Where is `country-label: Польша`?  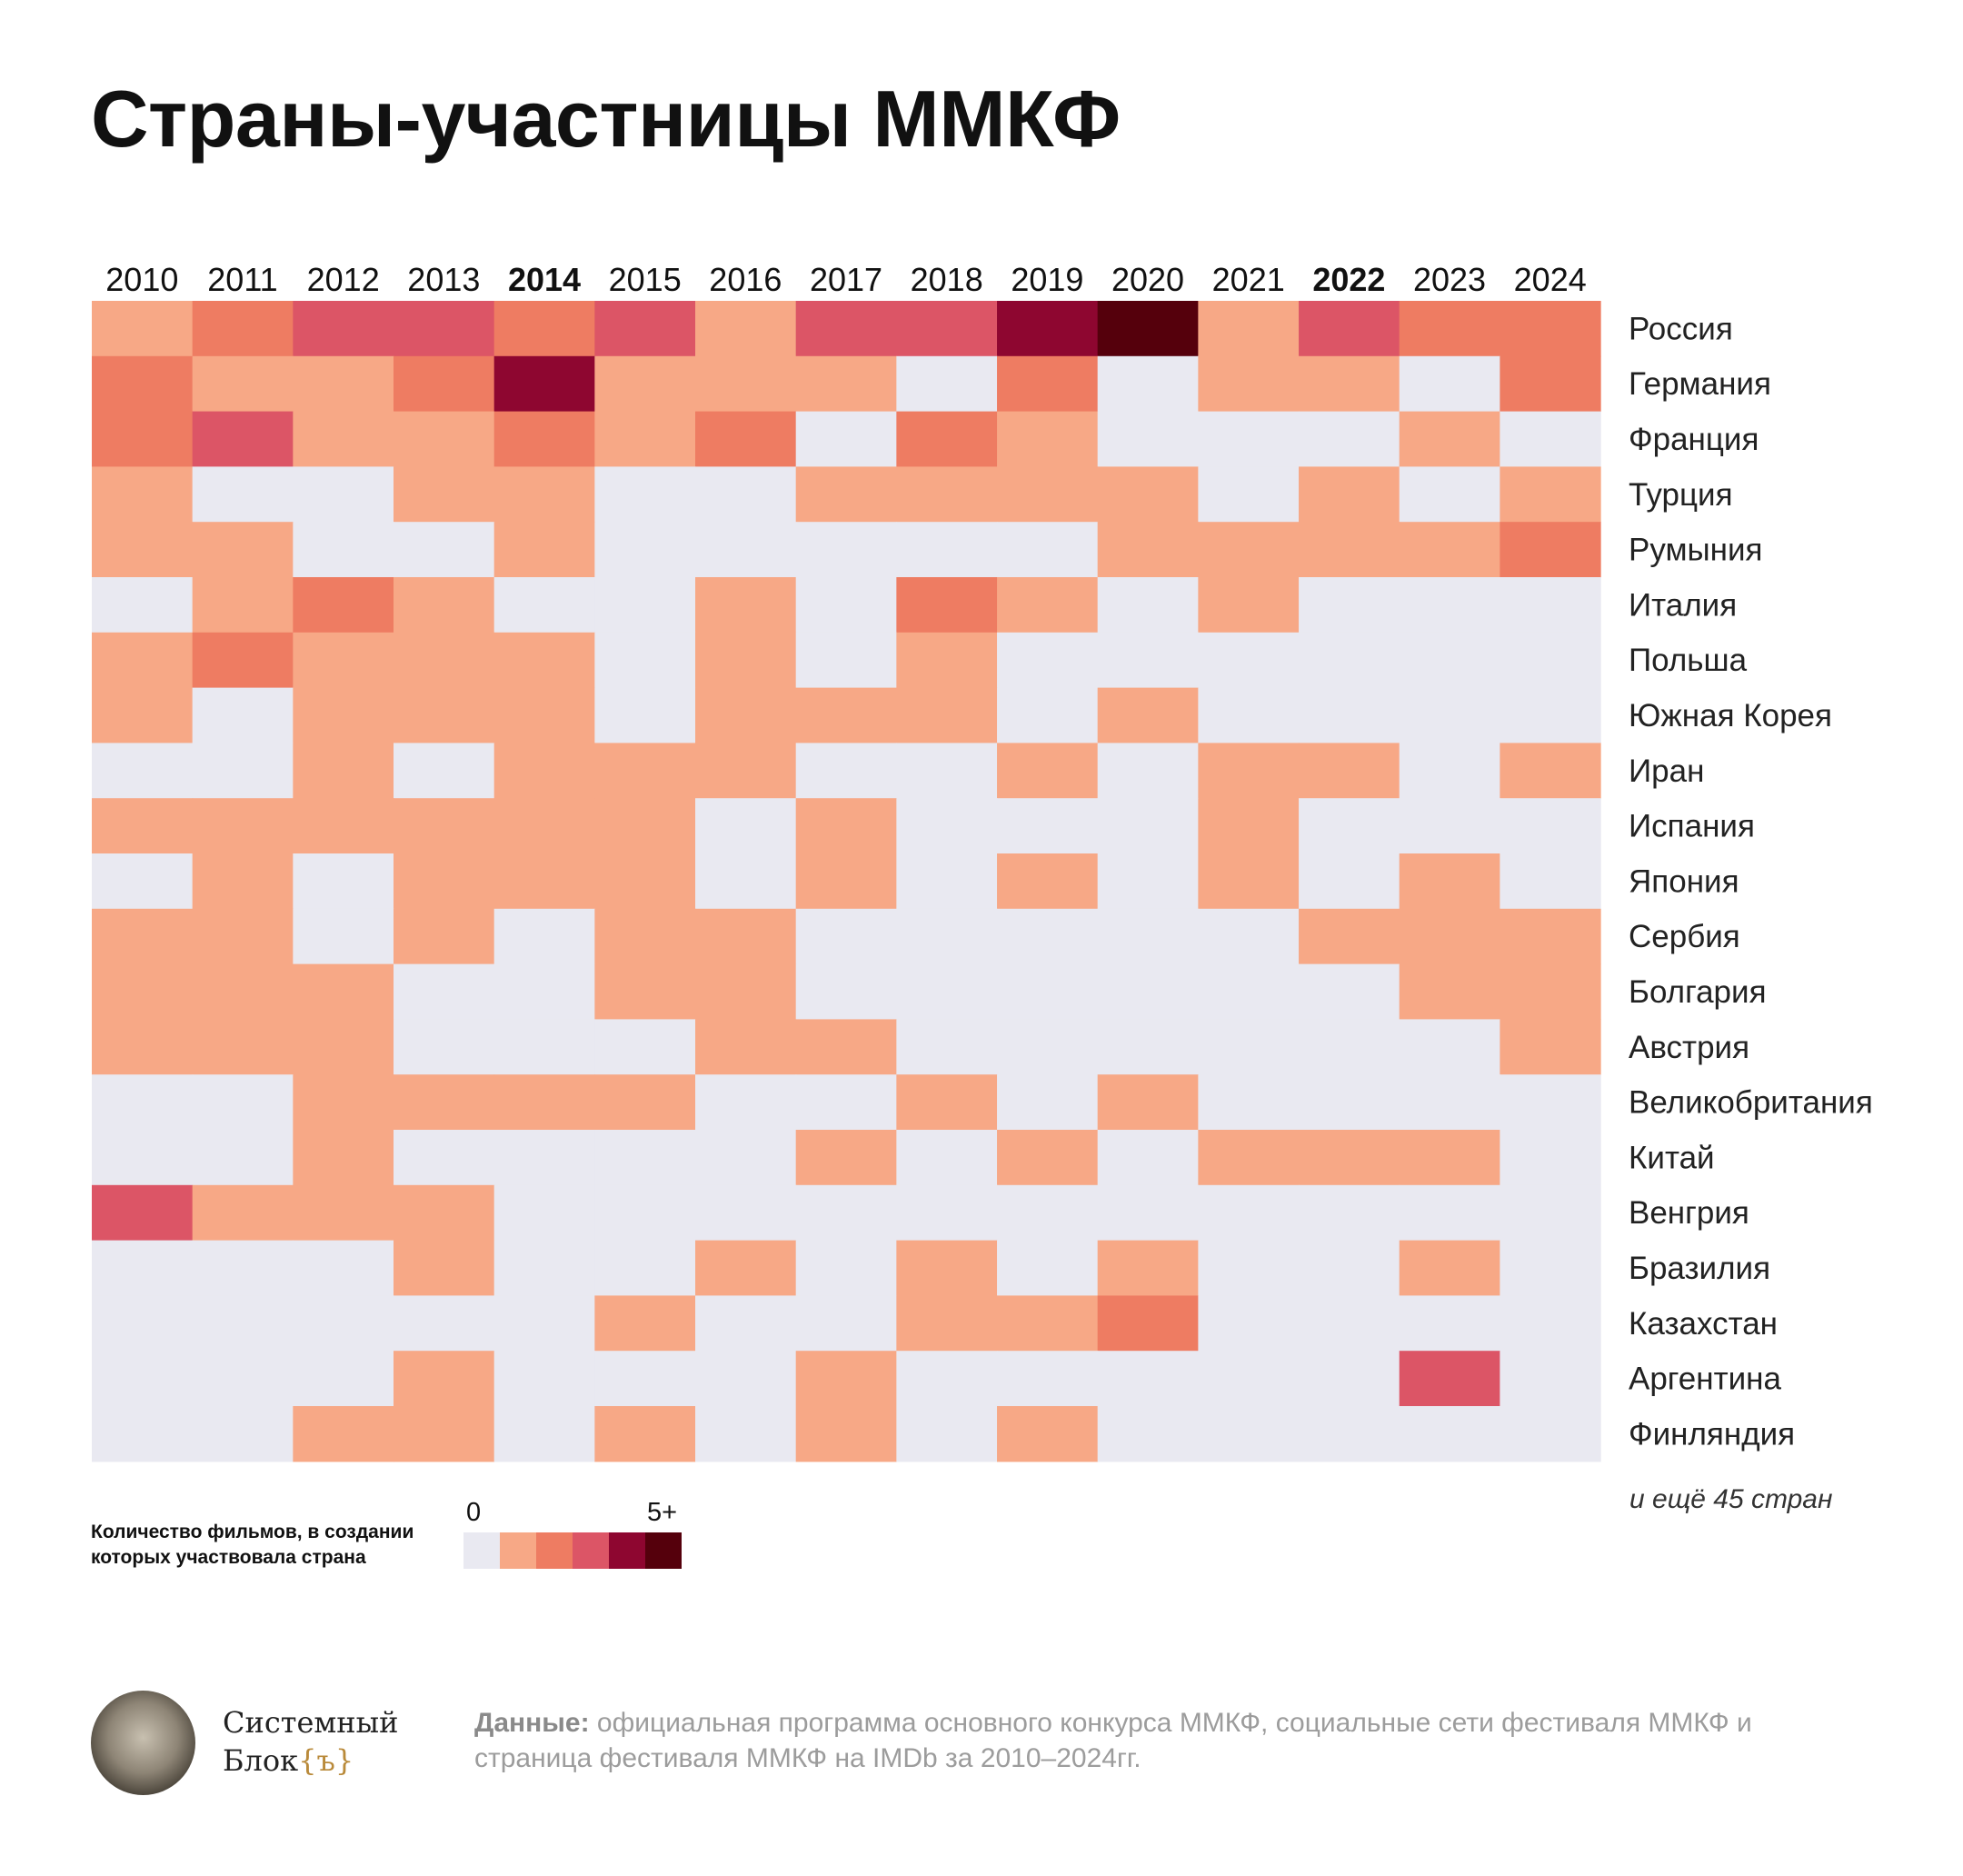 country-label: Польша is located at coordinates (1689, 660).